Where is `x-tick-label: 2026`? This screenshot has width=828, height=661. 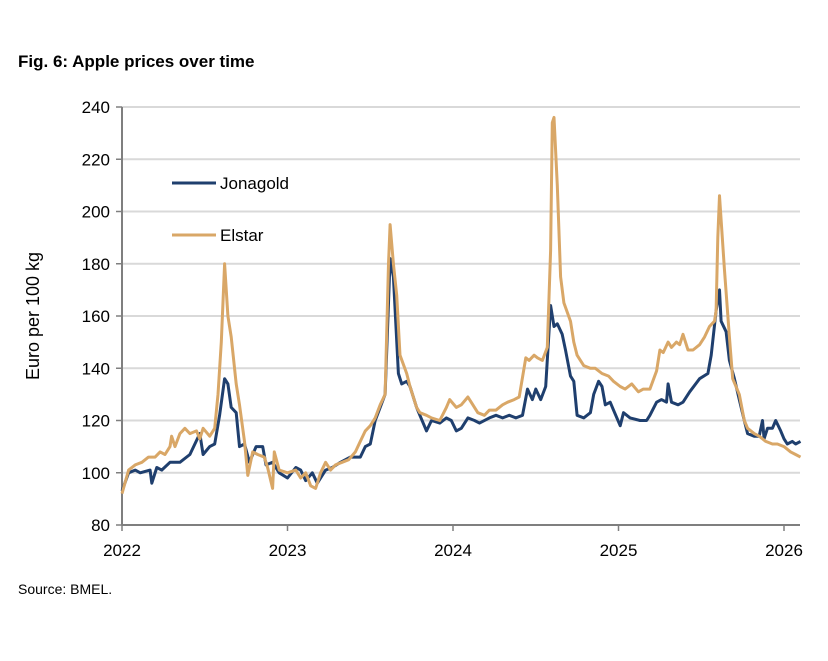
x-tick-label: 2026 is located at coordinates (784, 550).